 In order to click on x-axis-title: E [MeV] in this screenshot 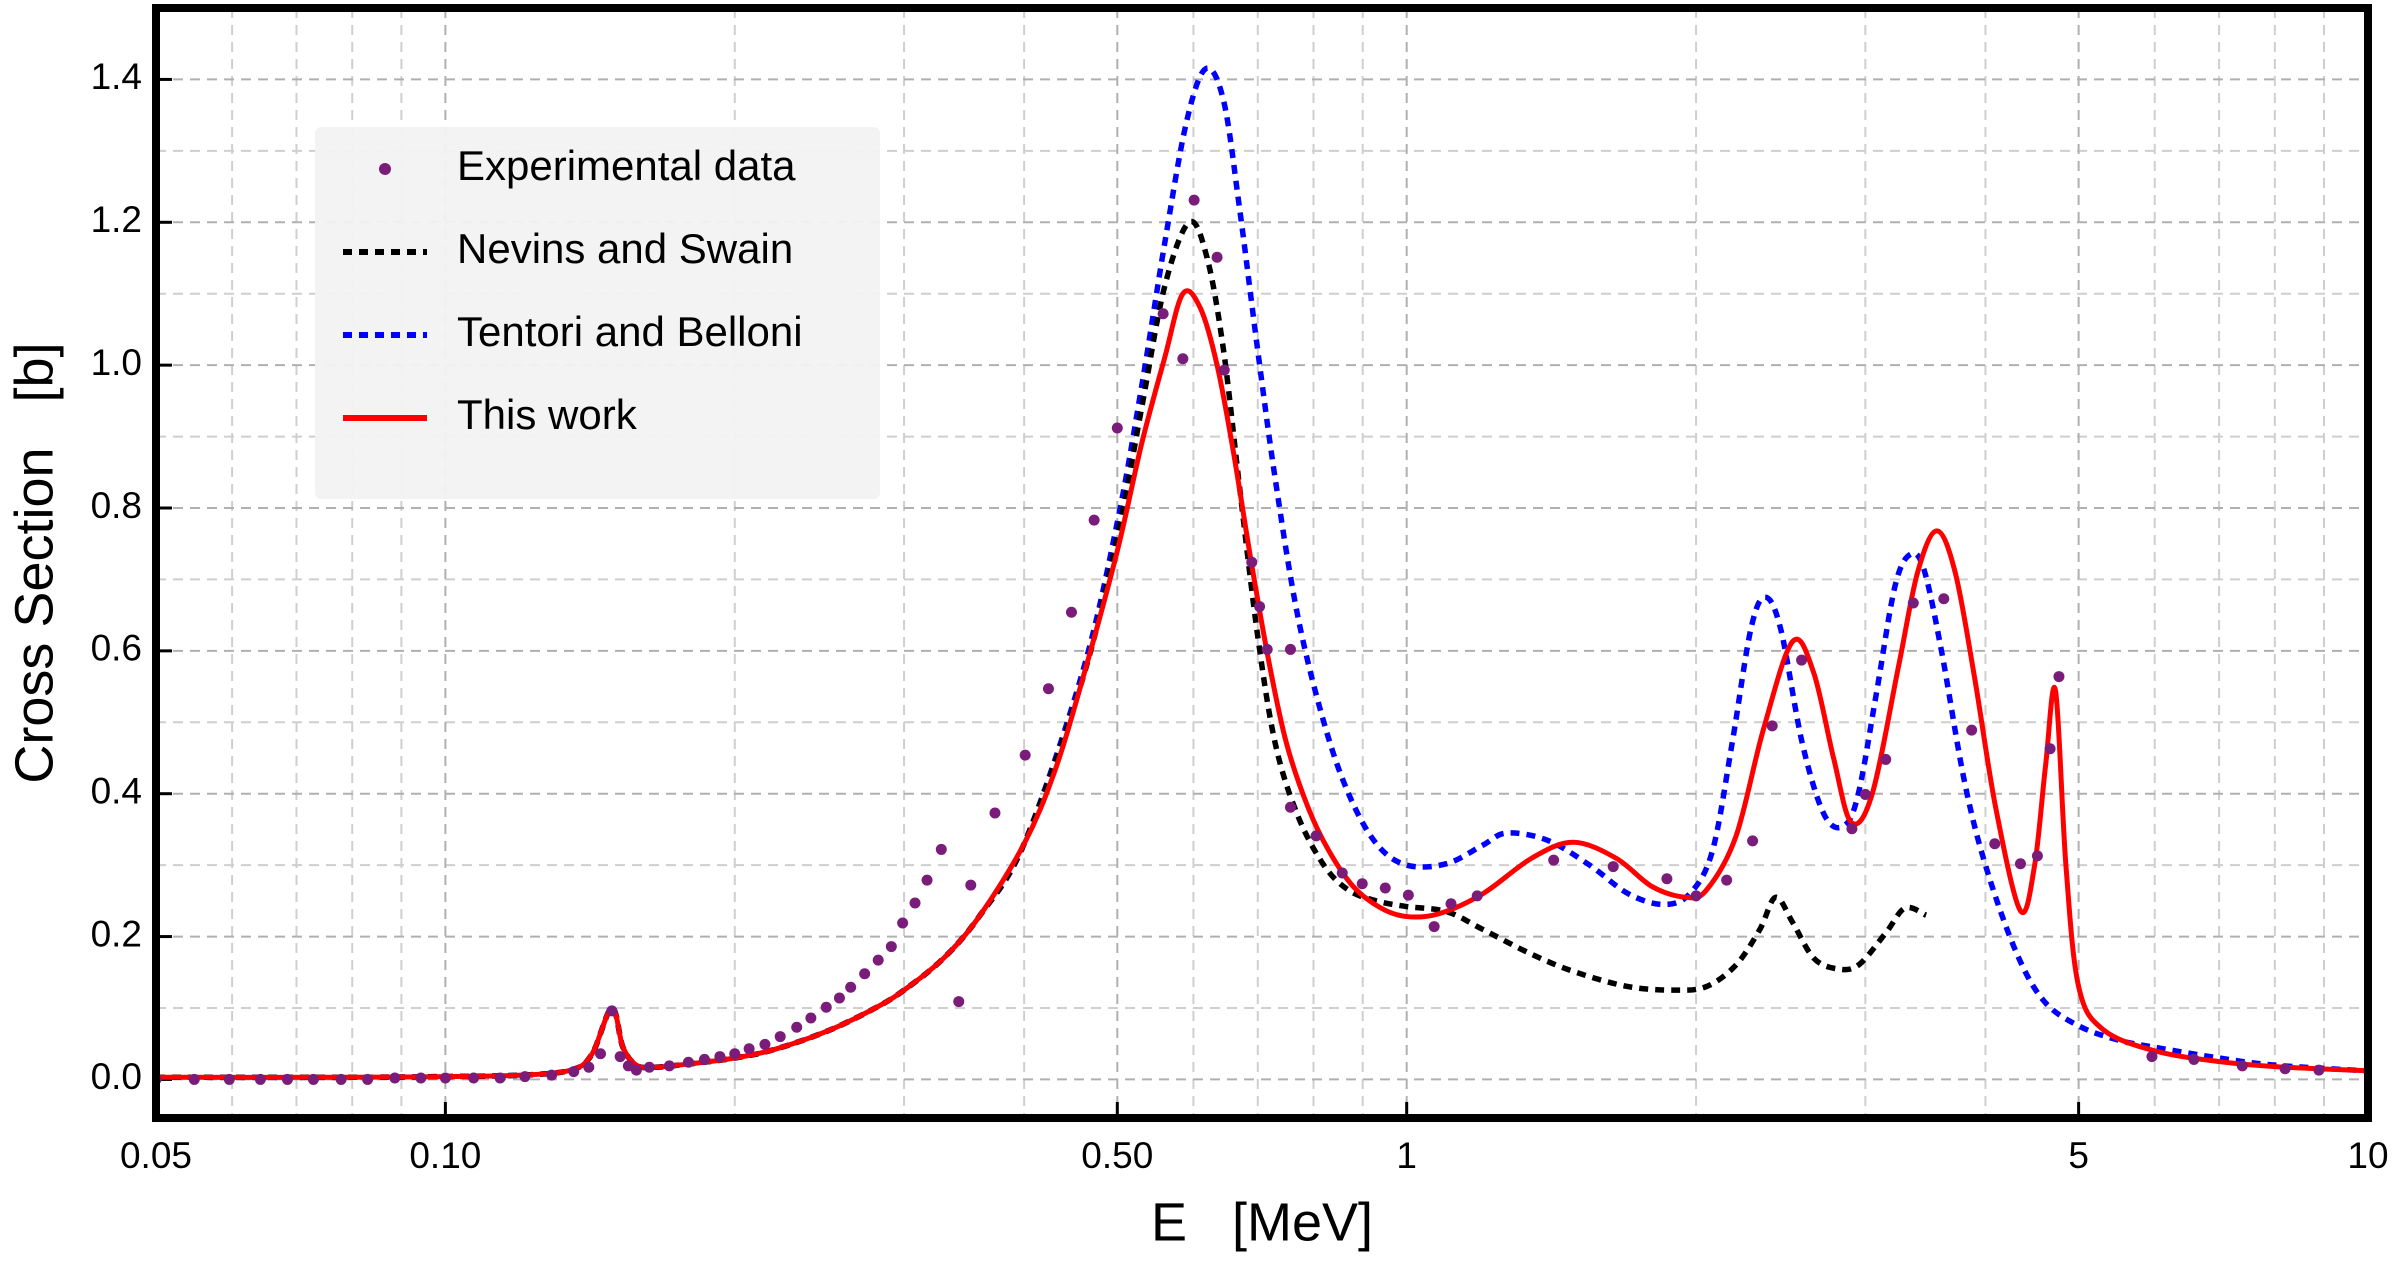, I will do `click(1262, 1222)`.